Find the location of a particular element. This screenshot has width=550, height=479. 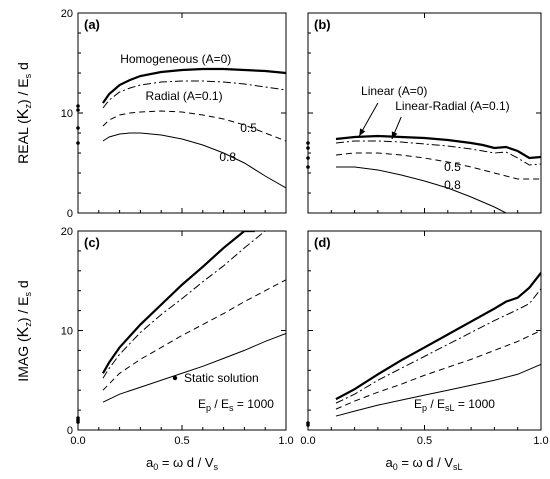

x-axis-label: a0 = ω d / VsL is located at coordinates (423, 463).